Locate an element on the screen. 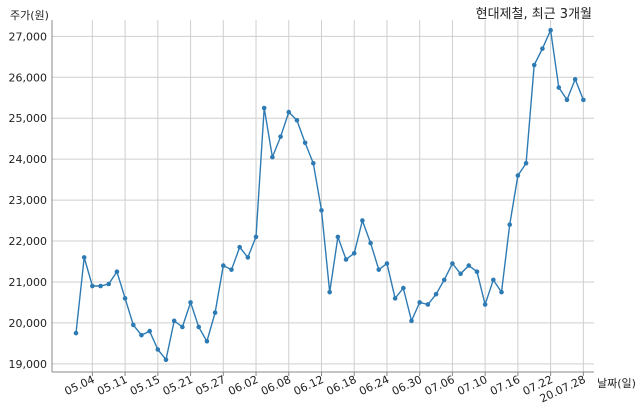 The width and height of the screenshot is (640, 414). x-tick-label: 05.15 is located at coordinates (145, 385).